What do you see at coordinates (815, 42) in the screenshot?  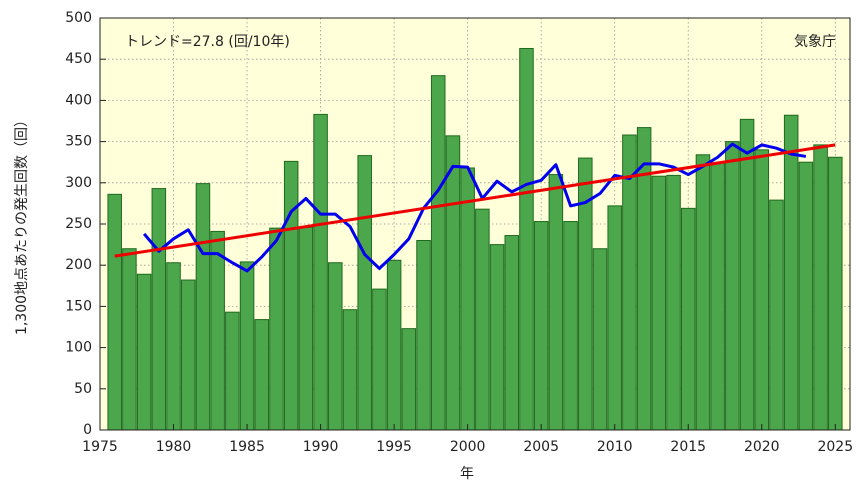 I see `source-annotation: 気象庁` at bounding box center [815, 42].